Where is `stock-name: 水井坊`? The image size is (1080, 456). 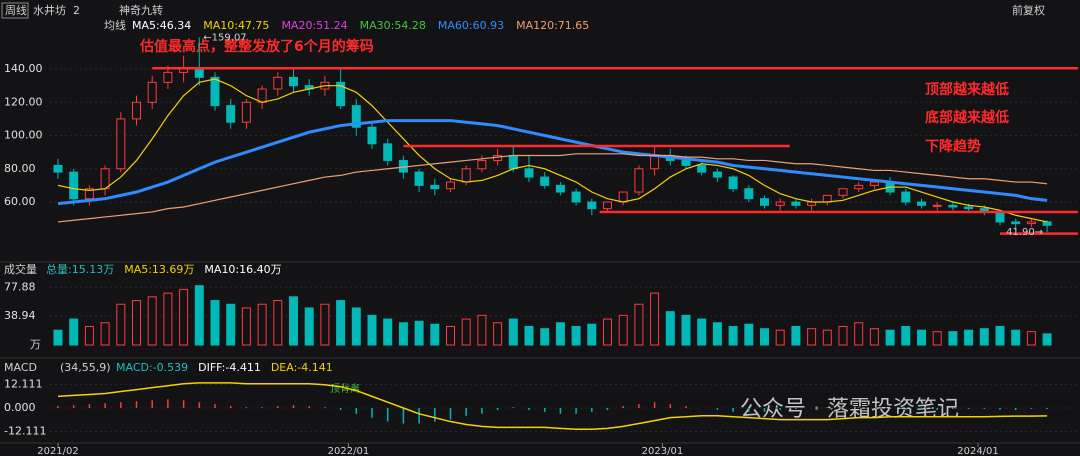 stock-name: 水井坊 is located at coordinates (49, 10).